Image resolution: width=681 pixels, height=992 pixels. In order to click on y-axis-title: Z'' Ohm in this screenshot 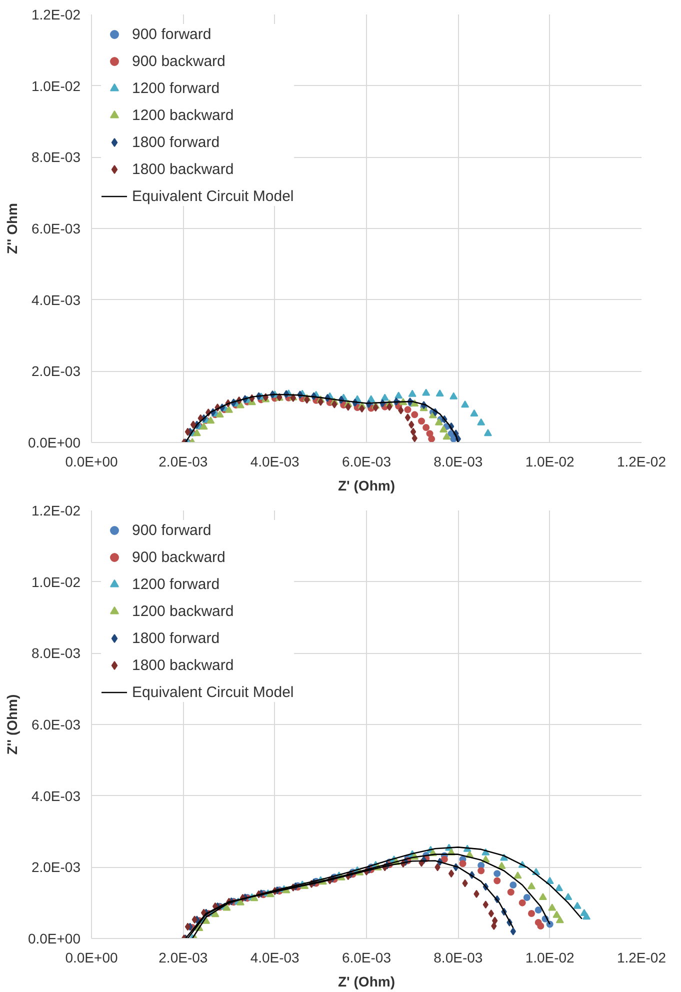, I will do `click(12, 228)`.